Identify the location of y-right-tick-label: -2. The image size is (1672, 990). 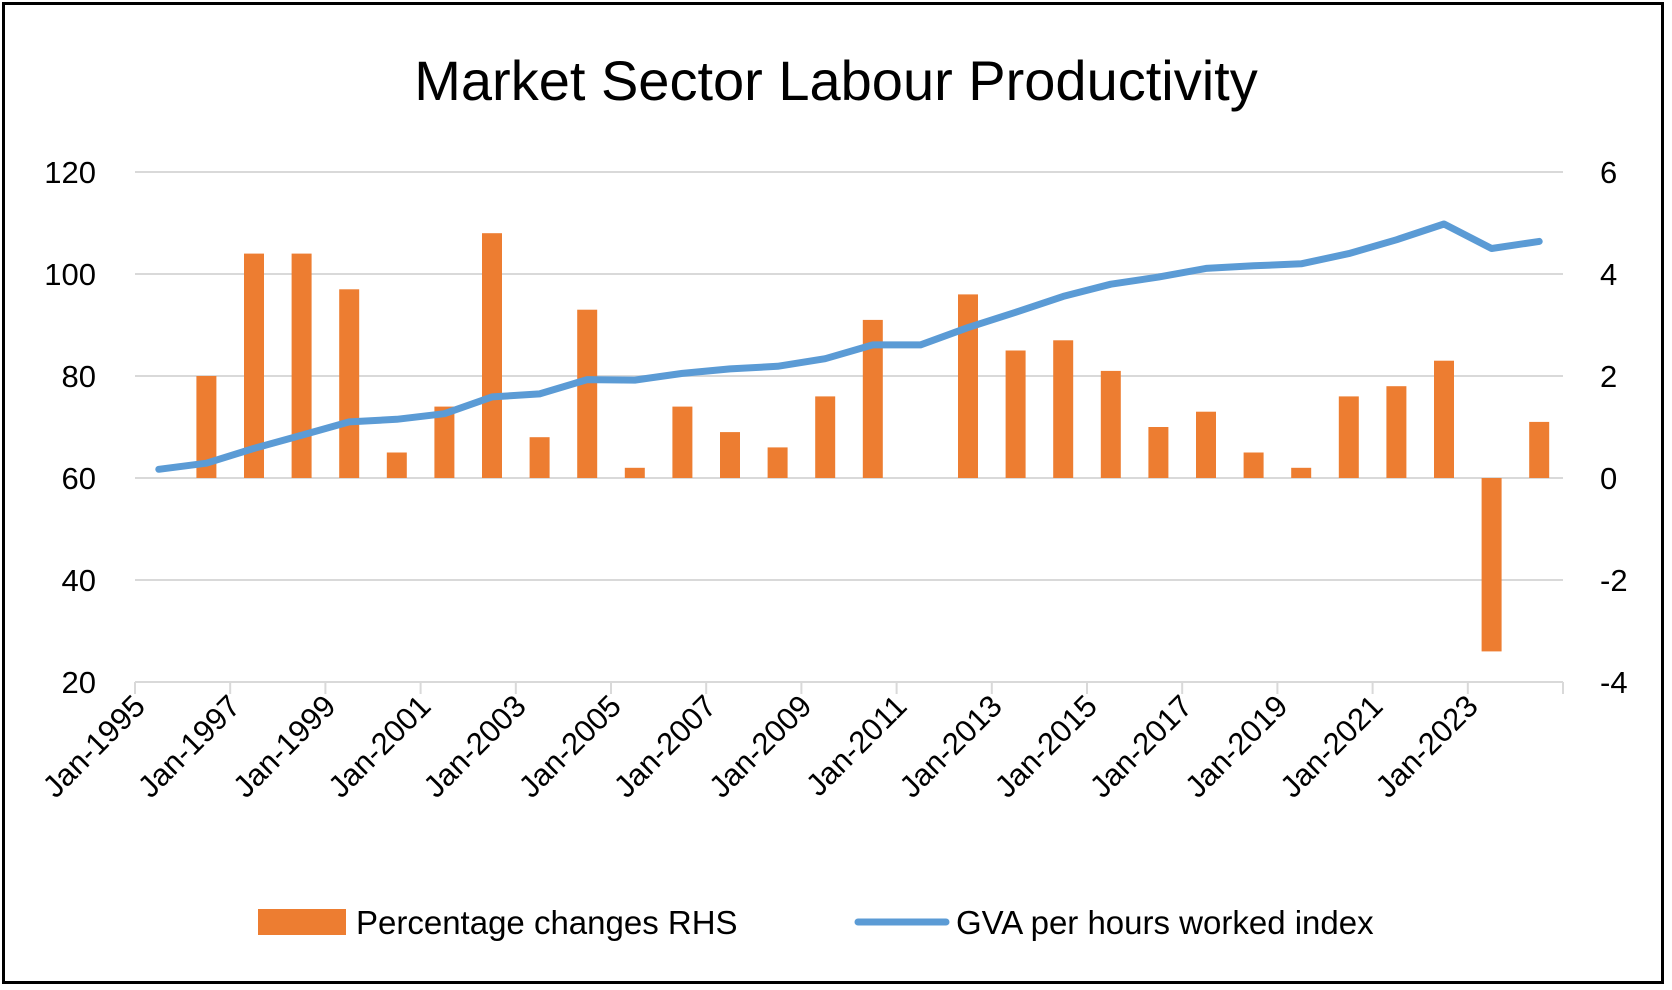
(1614, 580).